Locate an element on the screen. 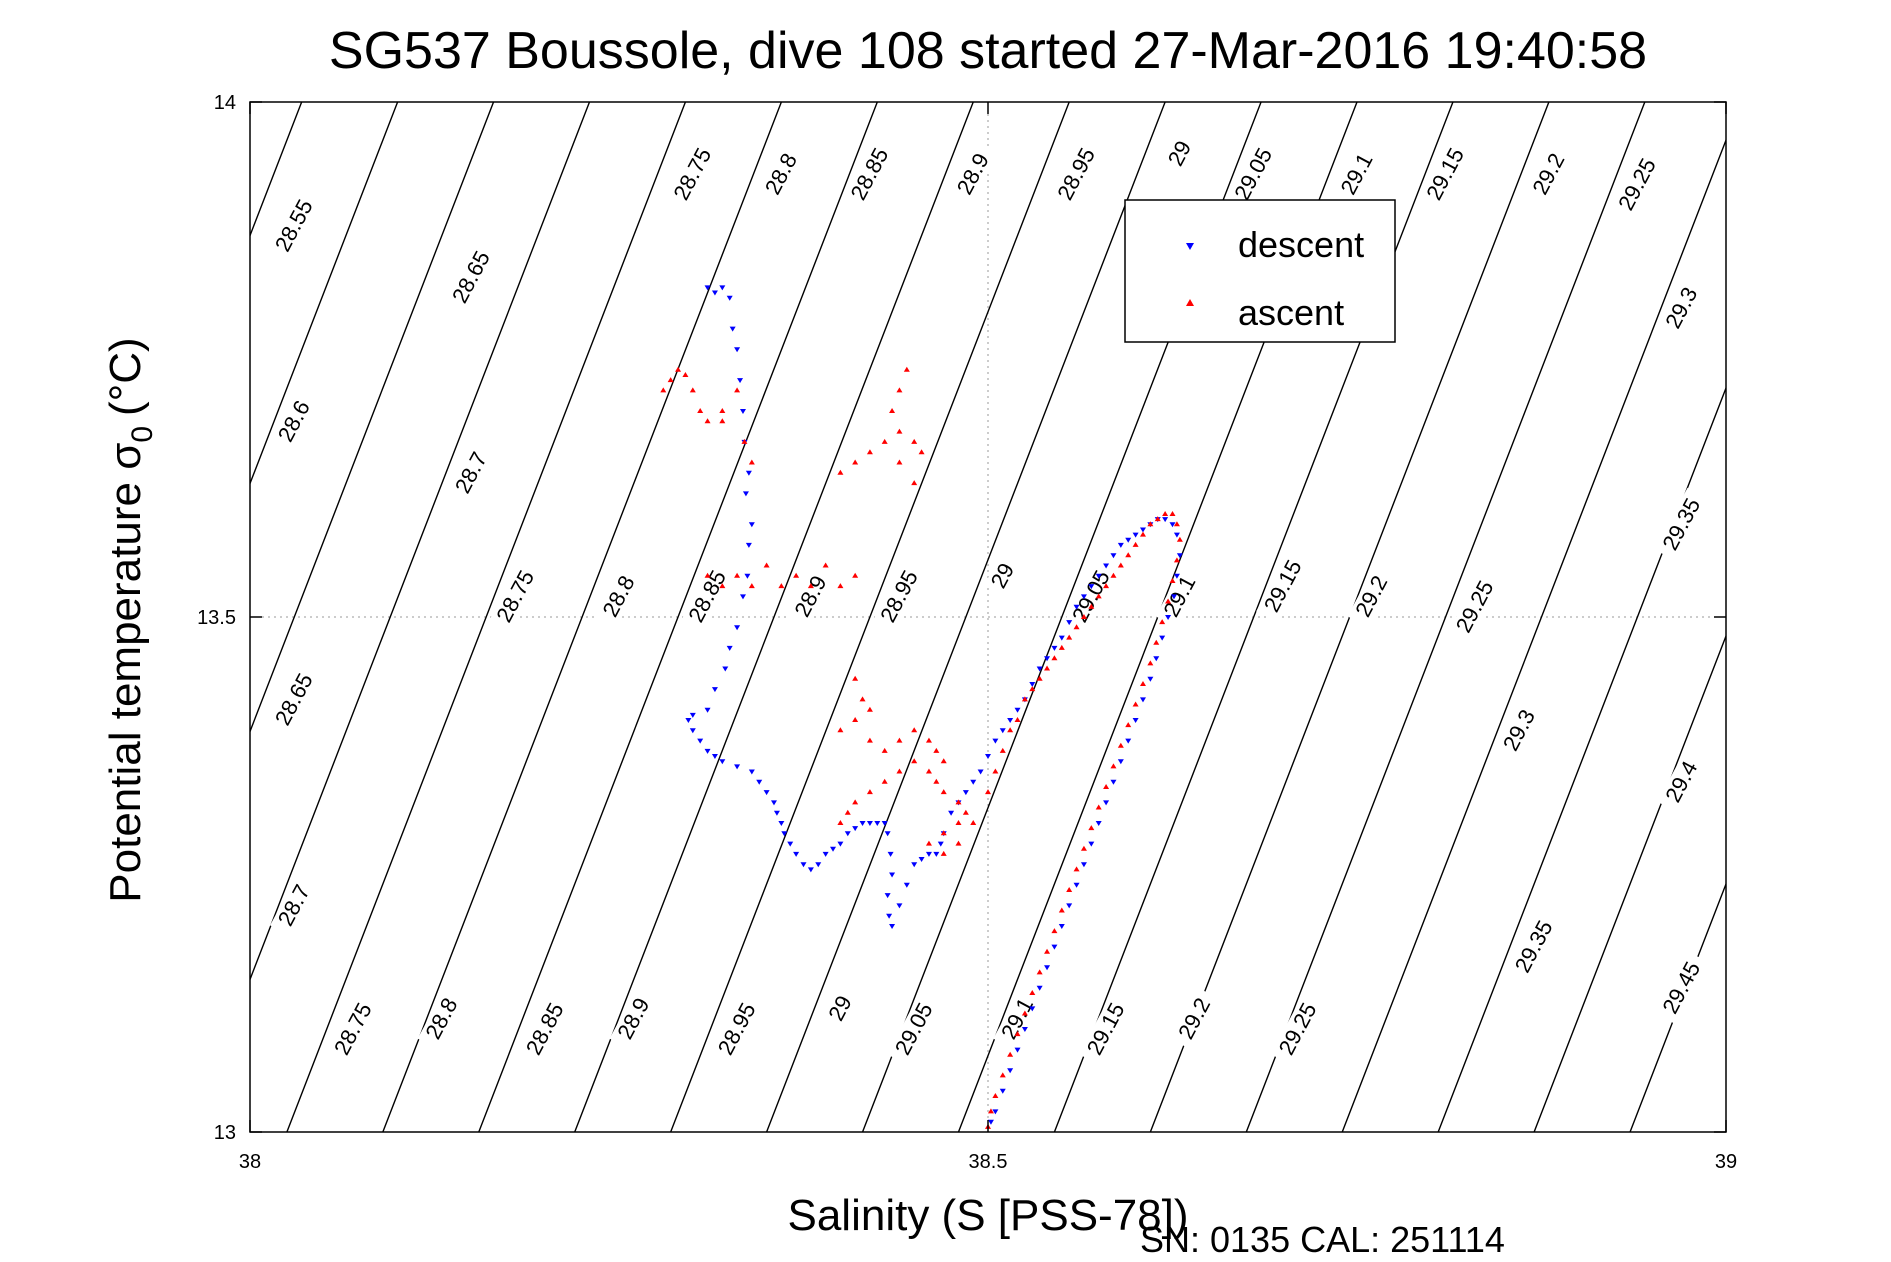  y-tick-label-0: 13 is located at coordinates (225, 1133).